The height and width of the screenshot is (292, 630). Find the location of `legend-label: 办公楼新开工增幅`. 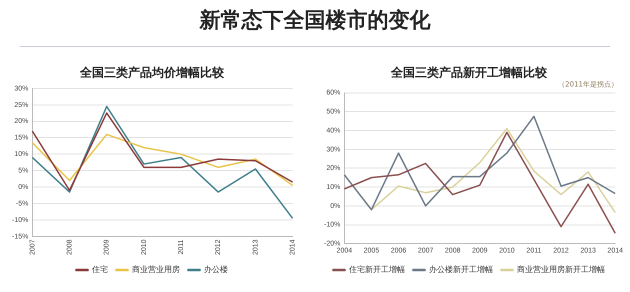

legend-label: 办公楼新开工增幅 is located at coordinates (461, 269).